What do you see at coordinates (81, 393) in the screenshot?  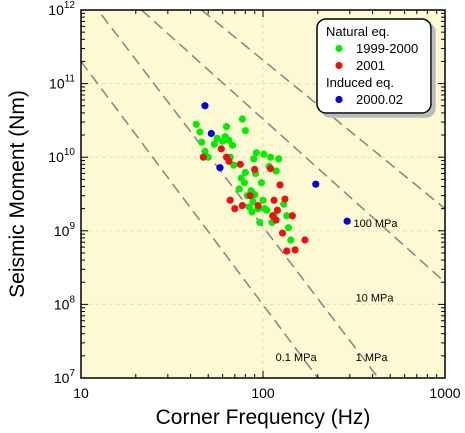 I see `x-tick-label: 10` at bounding box center [81, 393].